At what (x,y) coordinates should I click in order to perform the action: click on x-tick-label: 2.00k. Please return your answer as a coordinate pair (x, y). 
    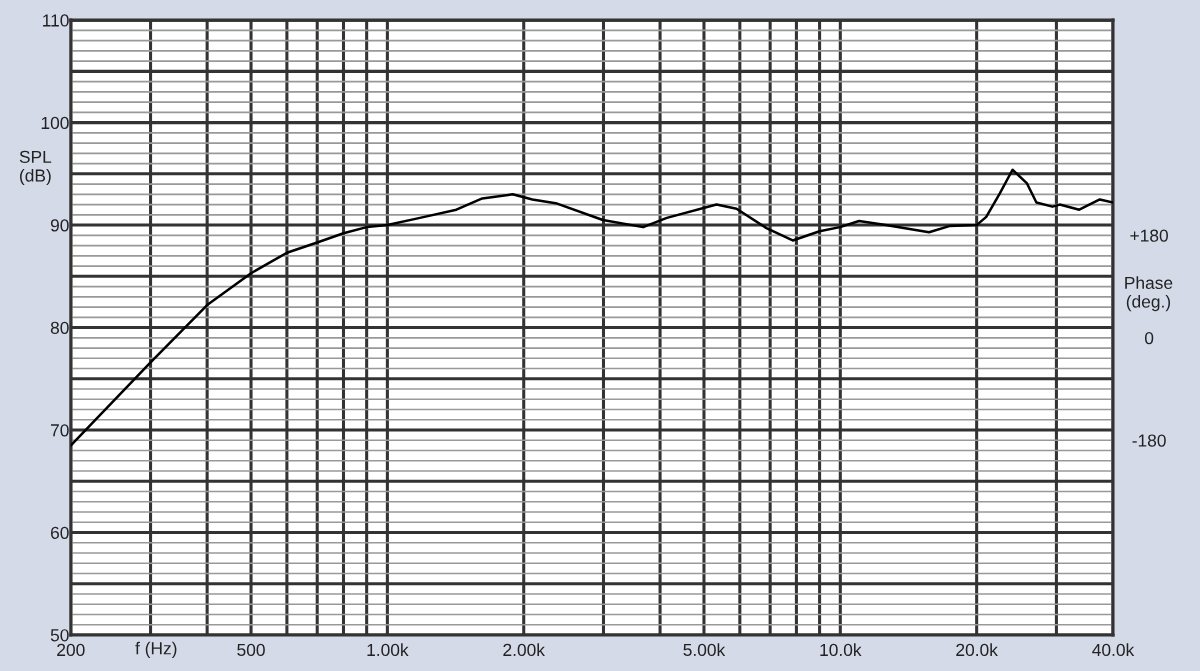
    Looking at the image, I should click on (524, 650).